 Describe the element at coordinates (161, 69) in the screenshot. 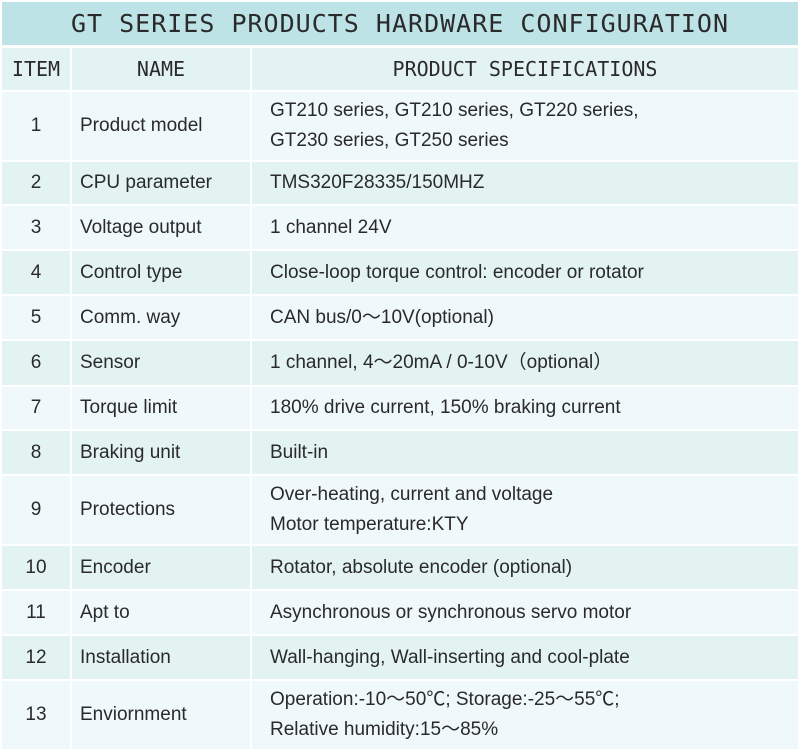

I see `header-name: NAME` at that location.